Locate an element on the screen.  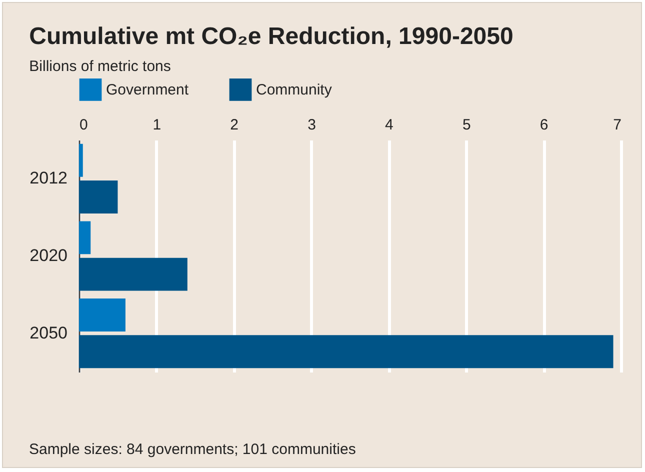
x-tick-label: 2 is located at coordinates (234, 125).